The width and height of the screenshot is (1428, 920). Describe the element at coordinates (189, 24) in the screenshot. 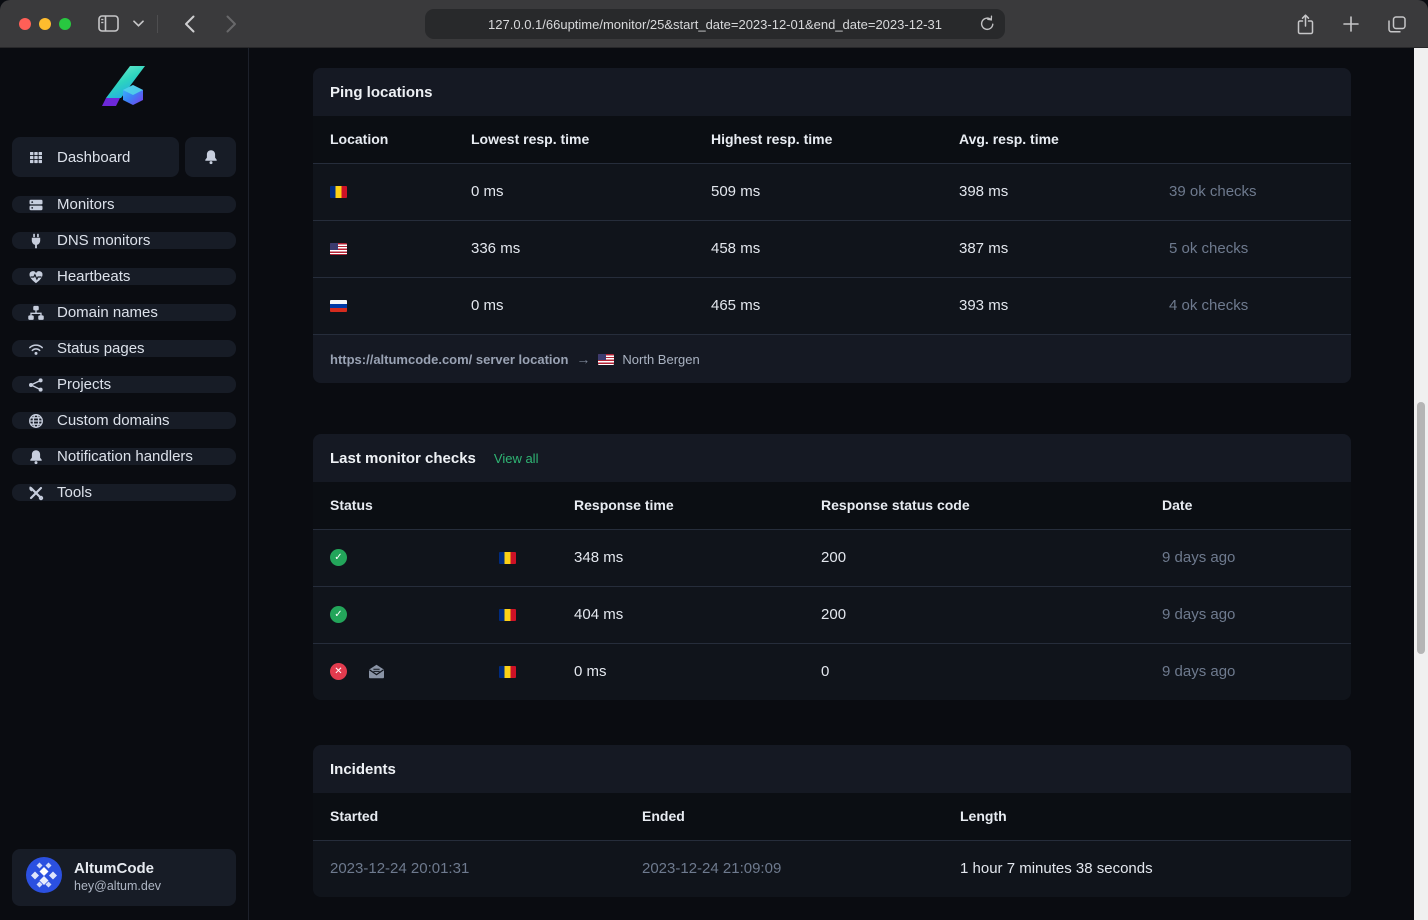

I see `back-button` at that location.